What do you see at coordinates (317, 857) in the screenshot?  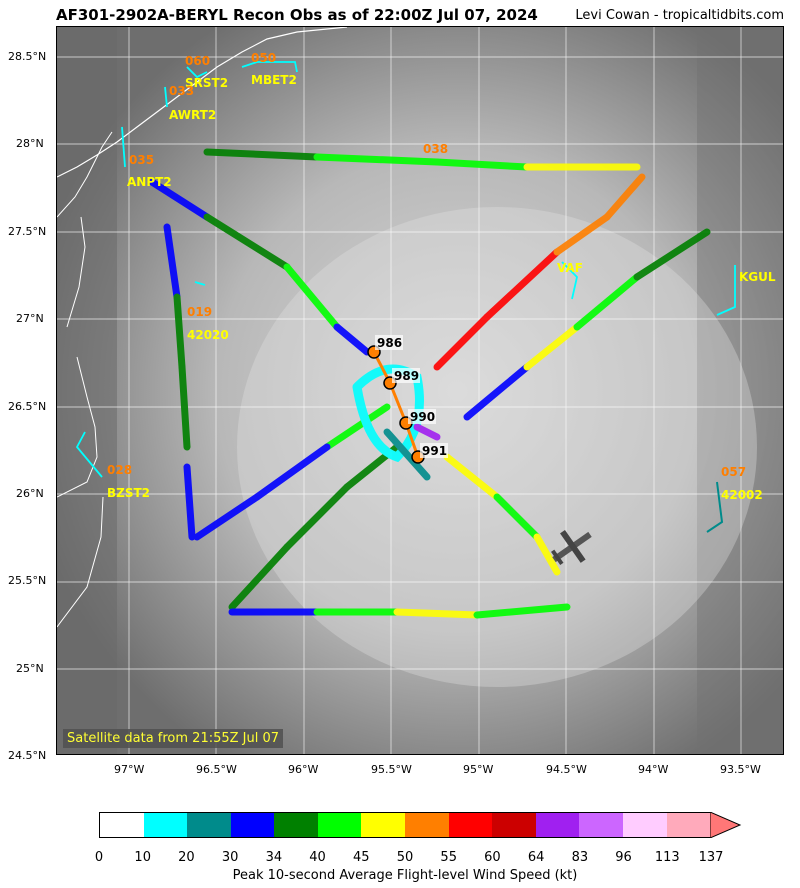 I see `colorbar-tick-label: 40` at bounding box center [317, 857].